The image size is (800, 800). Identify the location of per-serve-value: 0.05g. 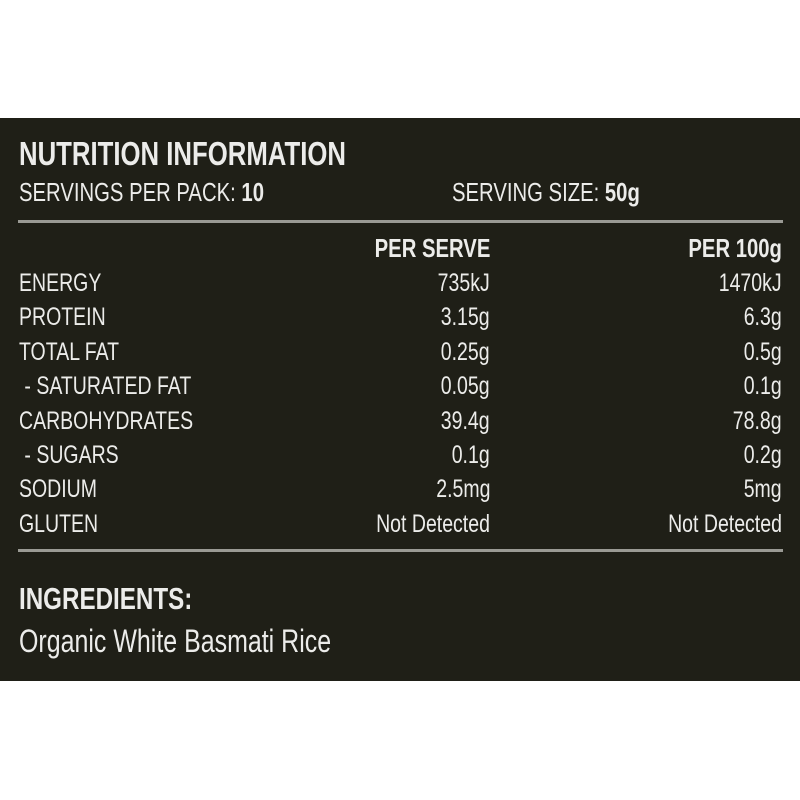
(465, 386).